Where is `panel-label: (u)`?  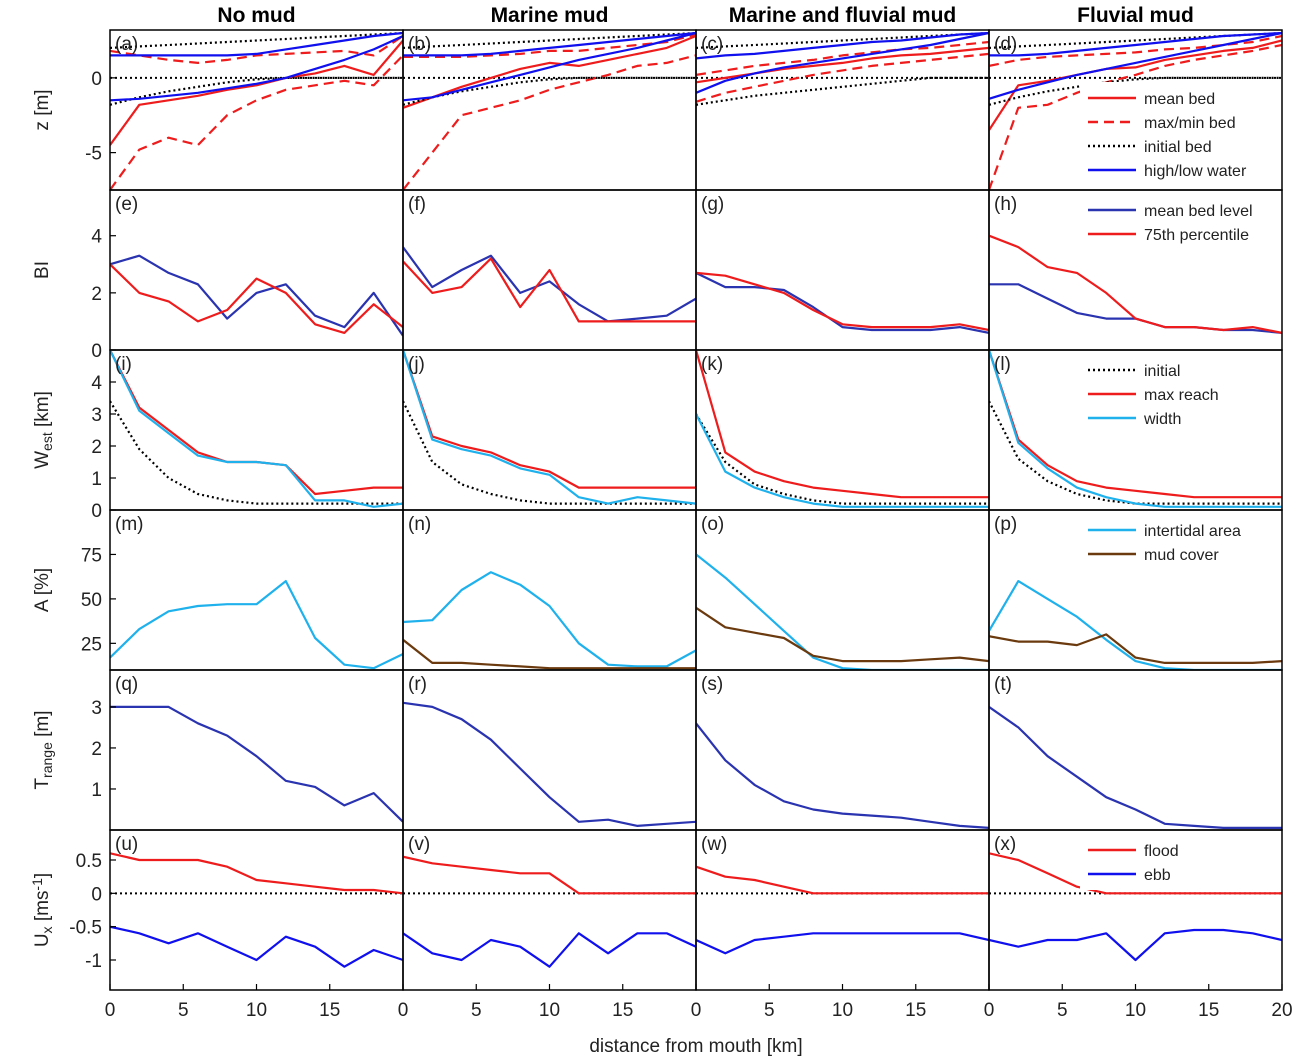
panel-label: (u) is located at coordinates (126, 844).